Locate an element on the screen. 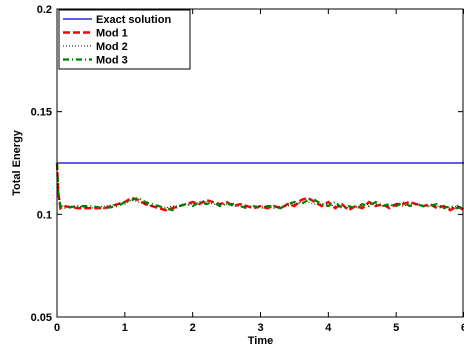 The width and height of the screenshot is (464, 353). y-tick-label: 0.2 is located at coordinates (44, 10).